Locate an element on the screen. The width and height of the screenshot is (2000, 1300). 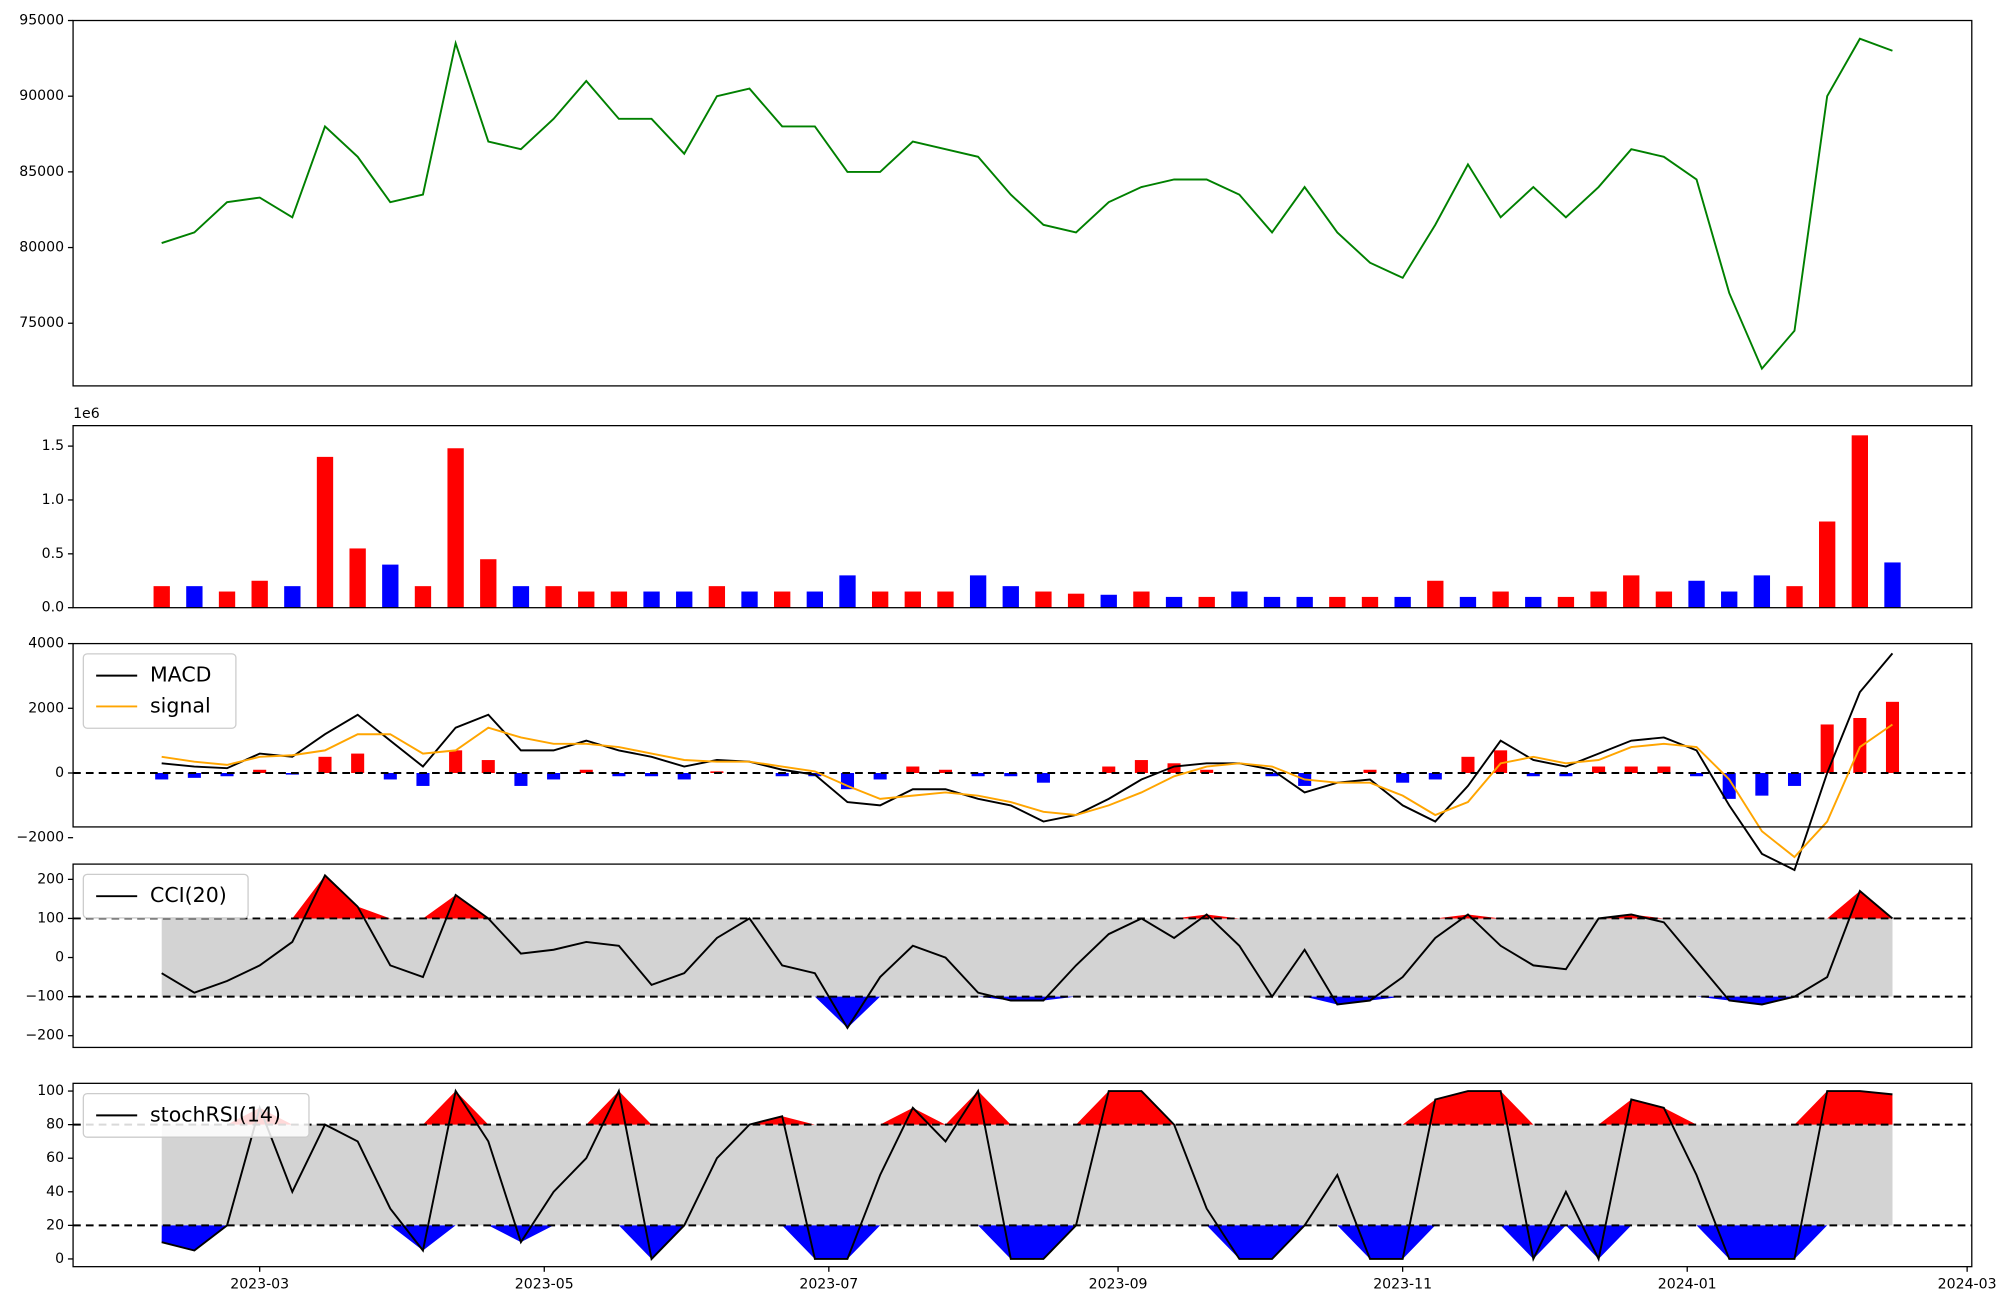
legend-label: CCI(20) is located at coordinates (188, 895).